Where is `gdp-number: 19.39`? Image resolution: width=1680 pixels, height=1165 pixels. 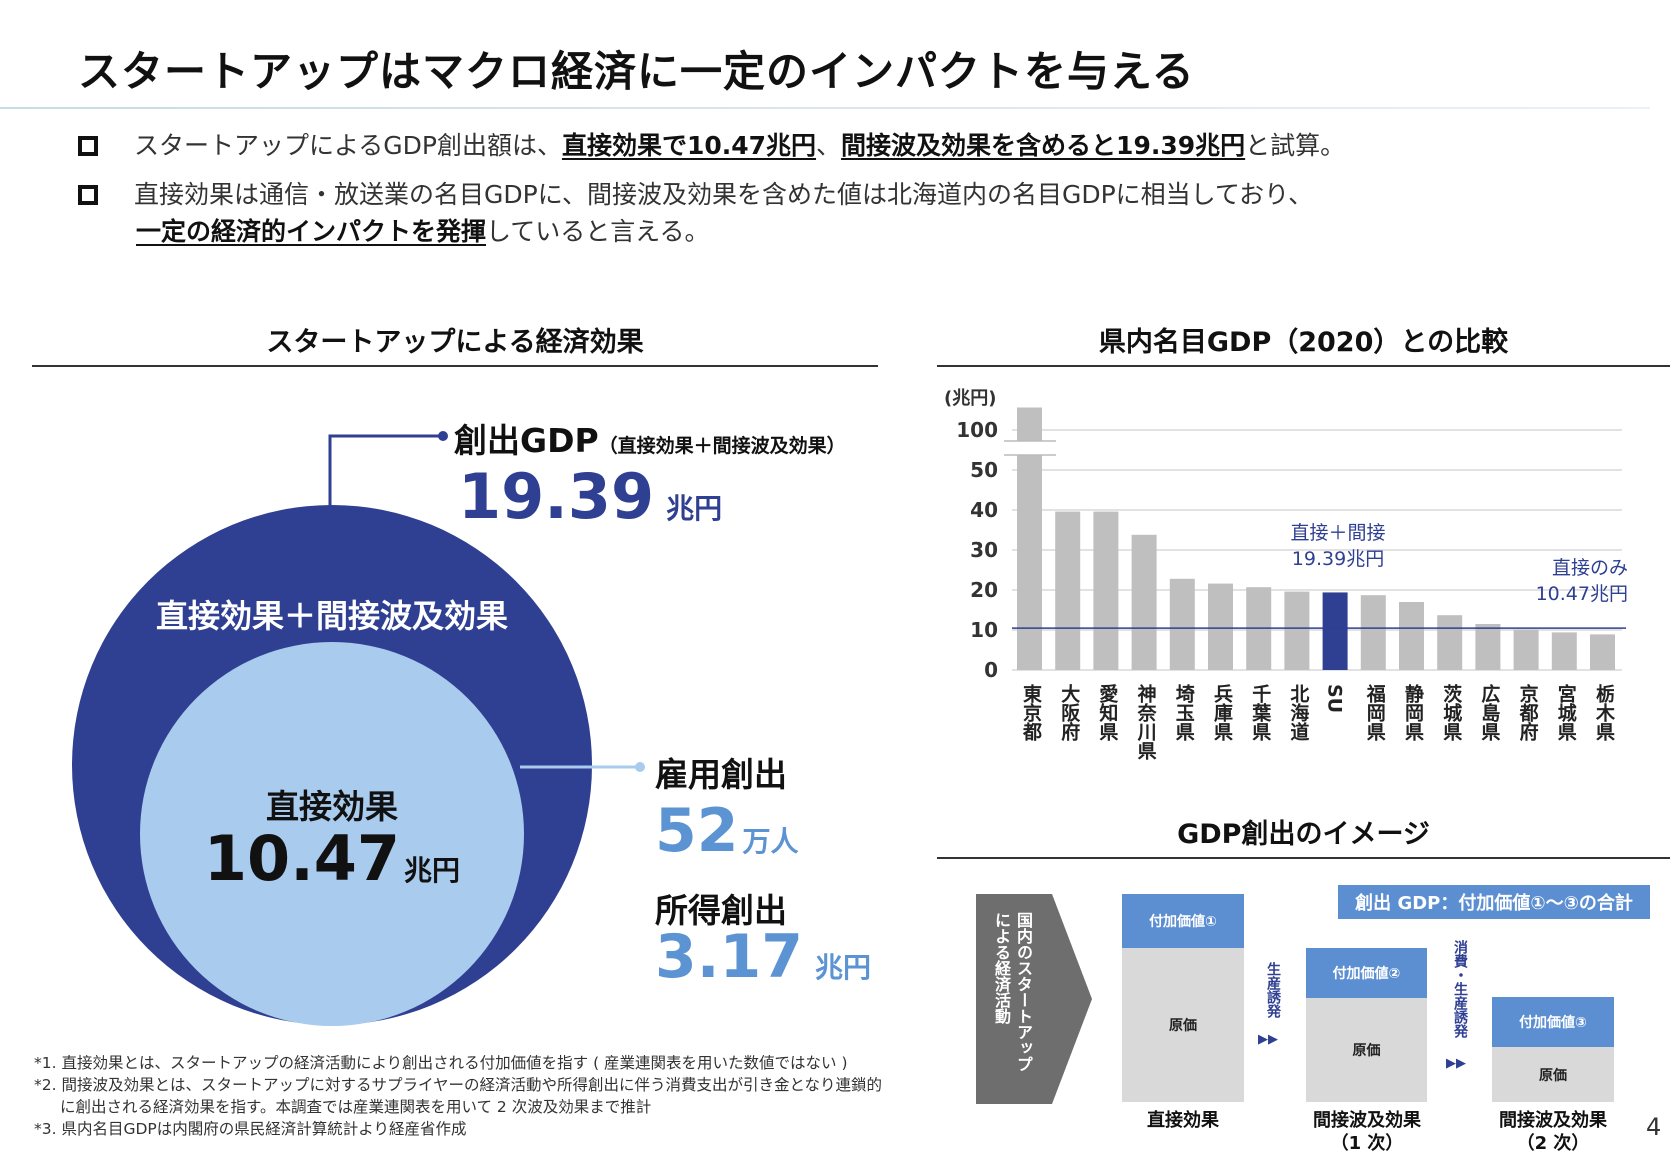
gdp-number: 19.39 is located at coordinates (556, 496).